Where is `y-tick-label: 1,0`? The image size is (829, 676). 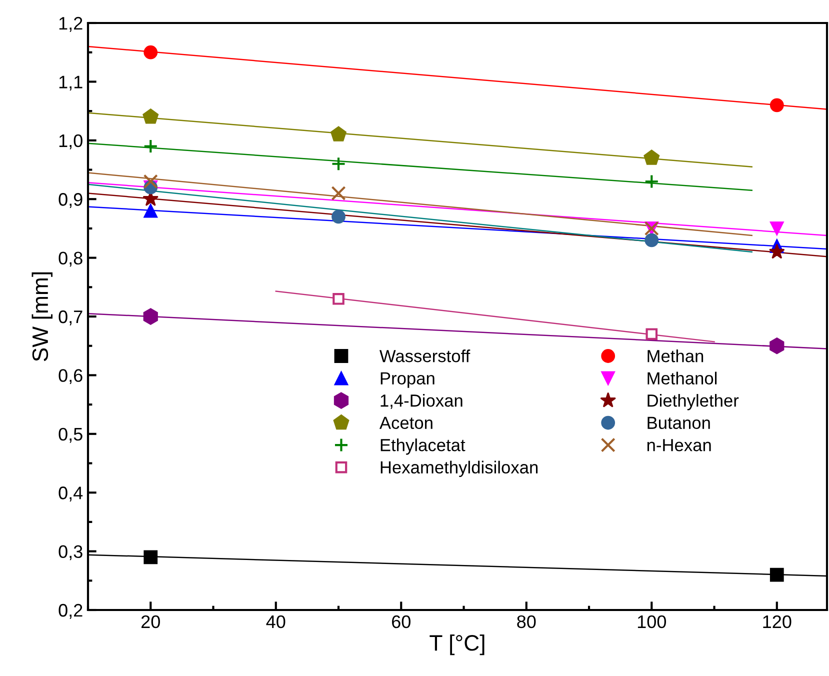
y-tick-label: 1,0 is located at coordinates (70, 142).